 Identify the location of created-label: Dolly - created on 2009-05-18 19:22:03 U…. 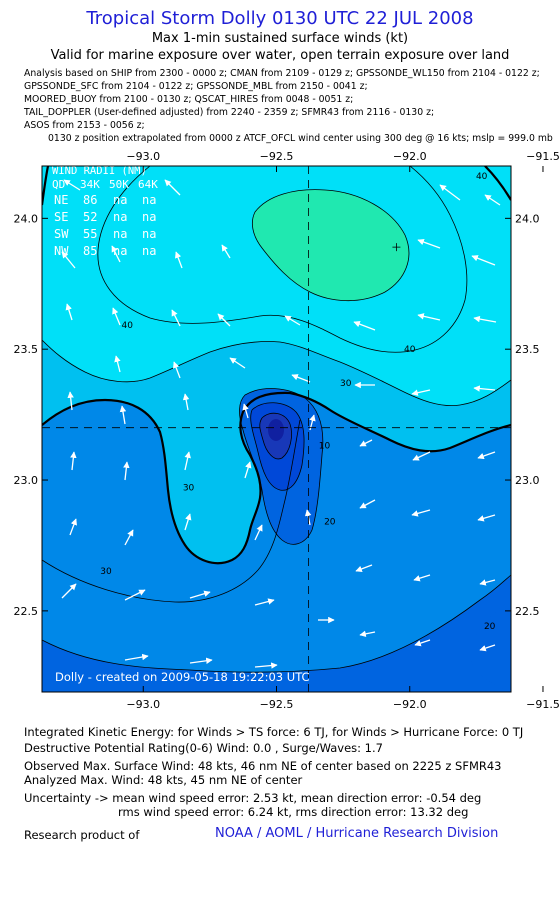
(182, 677).